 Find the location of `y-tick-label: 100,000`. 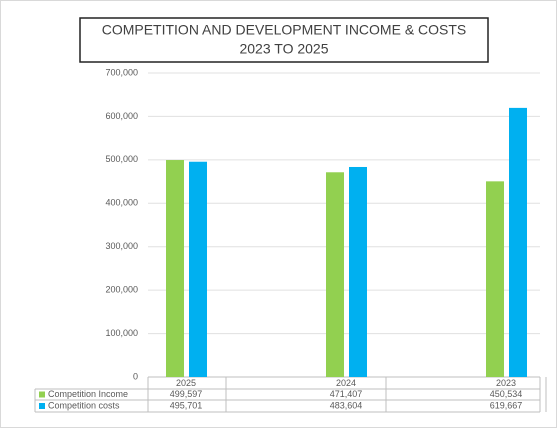

y-tick-label: 100,000 is located at coordinates (121, 333).